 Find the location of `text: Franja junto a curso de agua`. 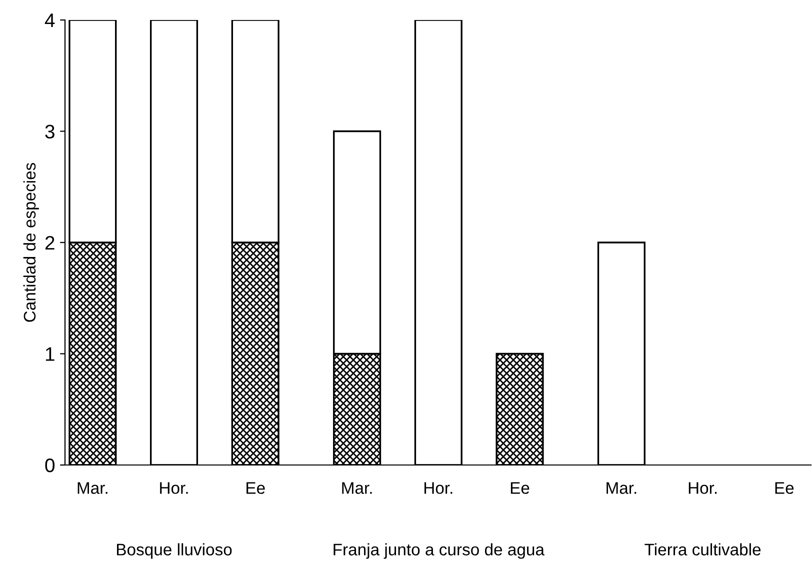

text: Franja junto a curso de agua is located at coordinates (439, 551).